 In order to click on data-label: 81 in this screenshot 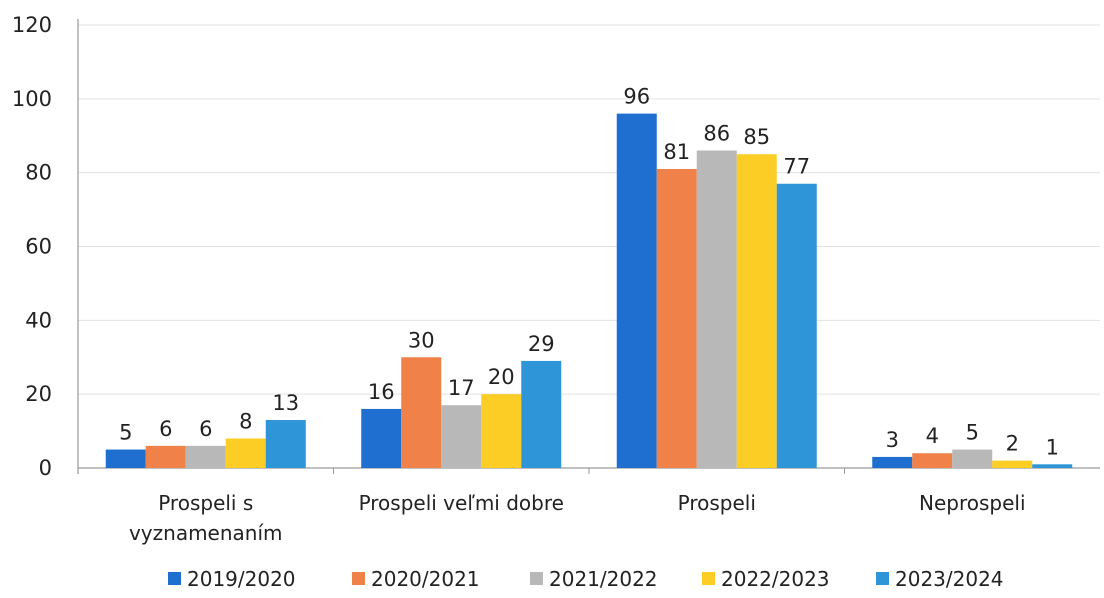, I will do `click(676, 152)`.